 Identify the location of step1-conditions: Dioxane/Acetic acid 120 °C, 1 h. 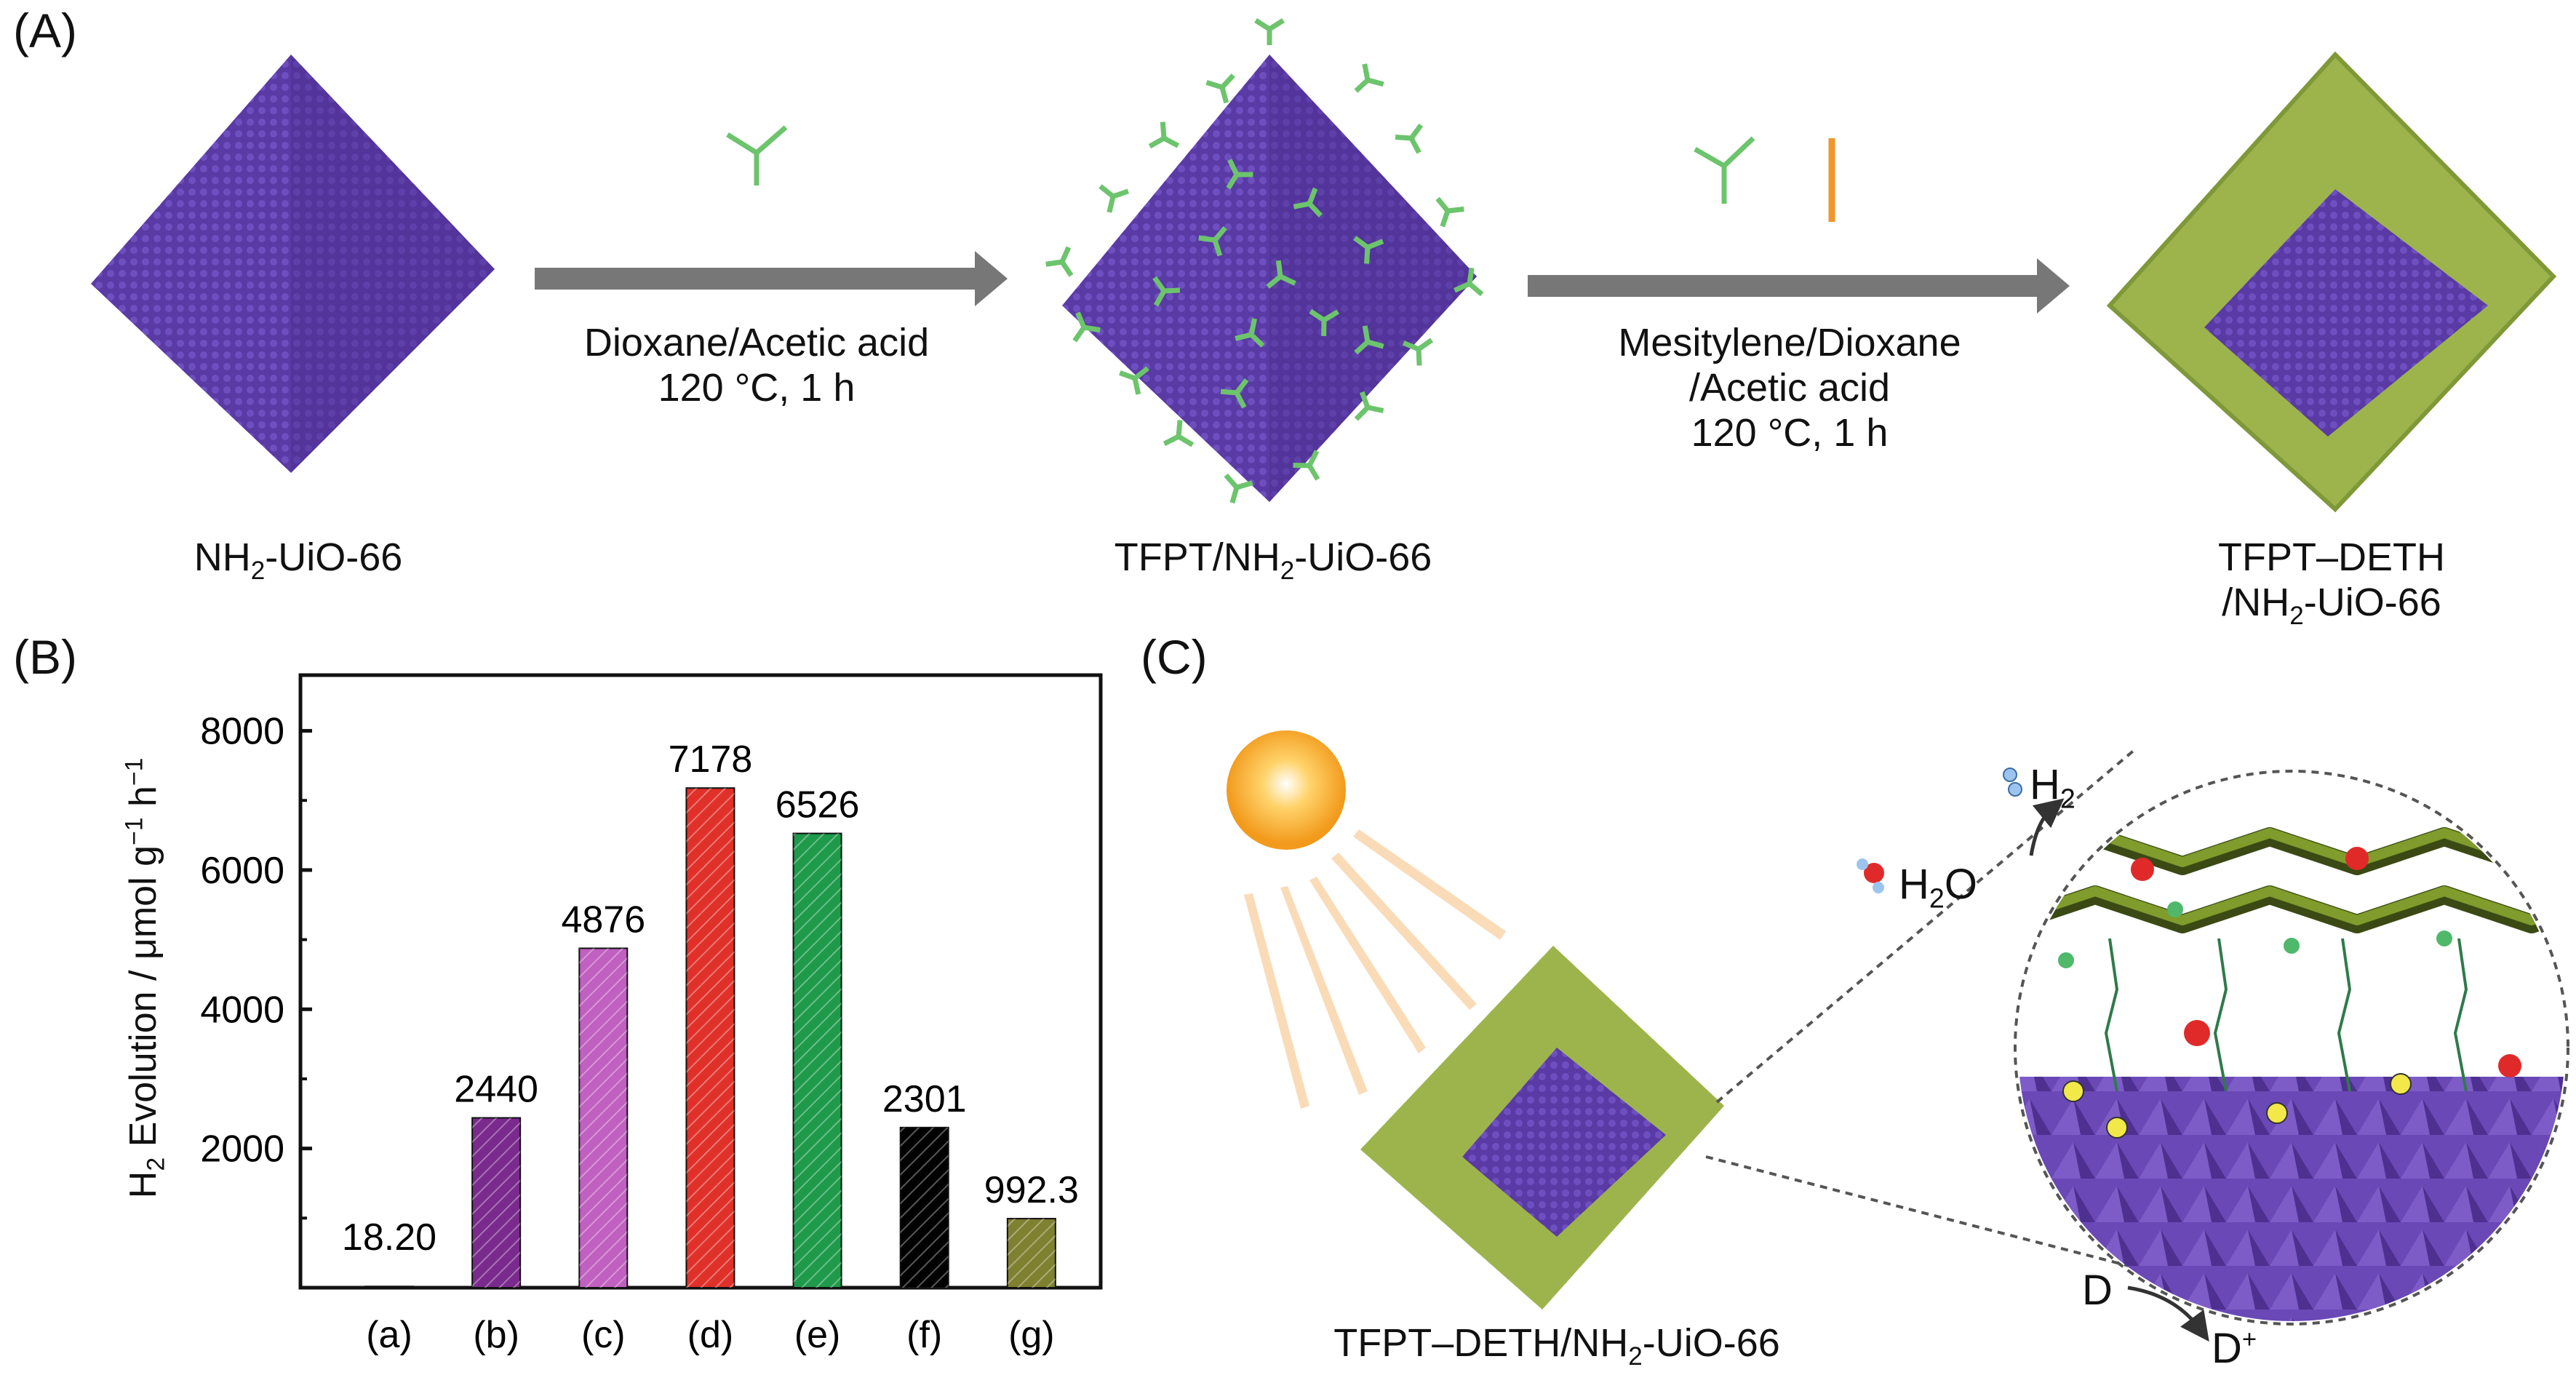
(756, 365).